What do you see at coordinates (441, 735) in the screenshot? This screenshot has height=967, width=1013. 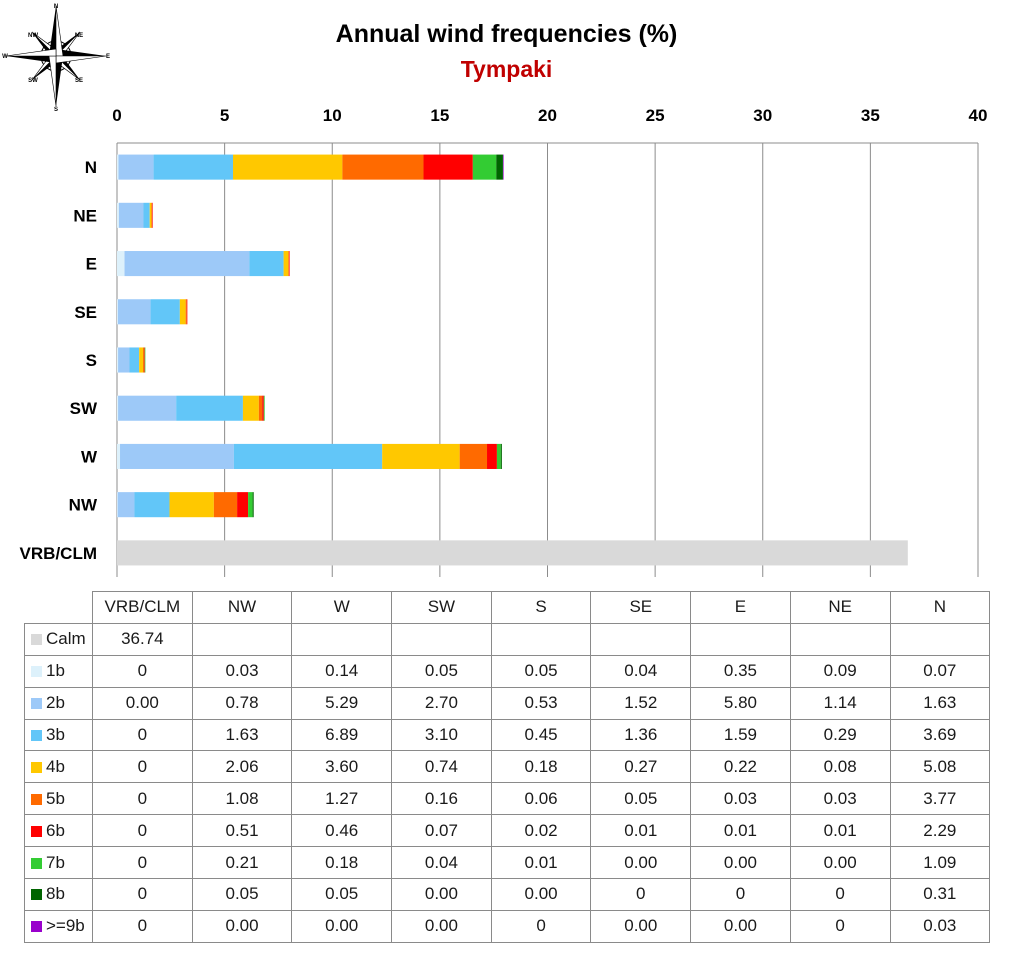 I see `table-cell: 3.10` at bounding box center [441, 735].